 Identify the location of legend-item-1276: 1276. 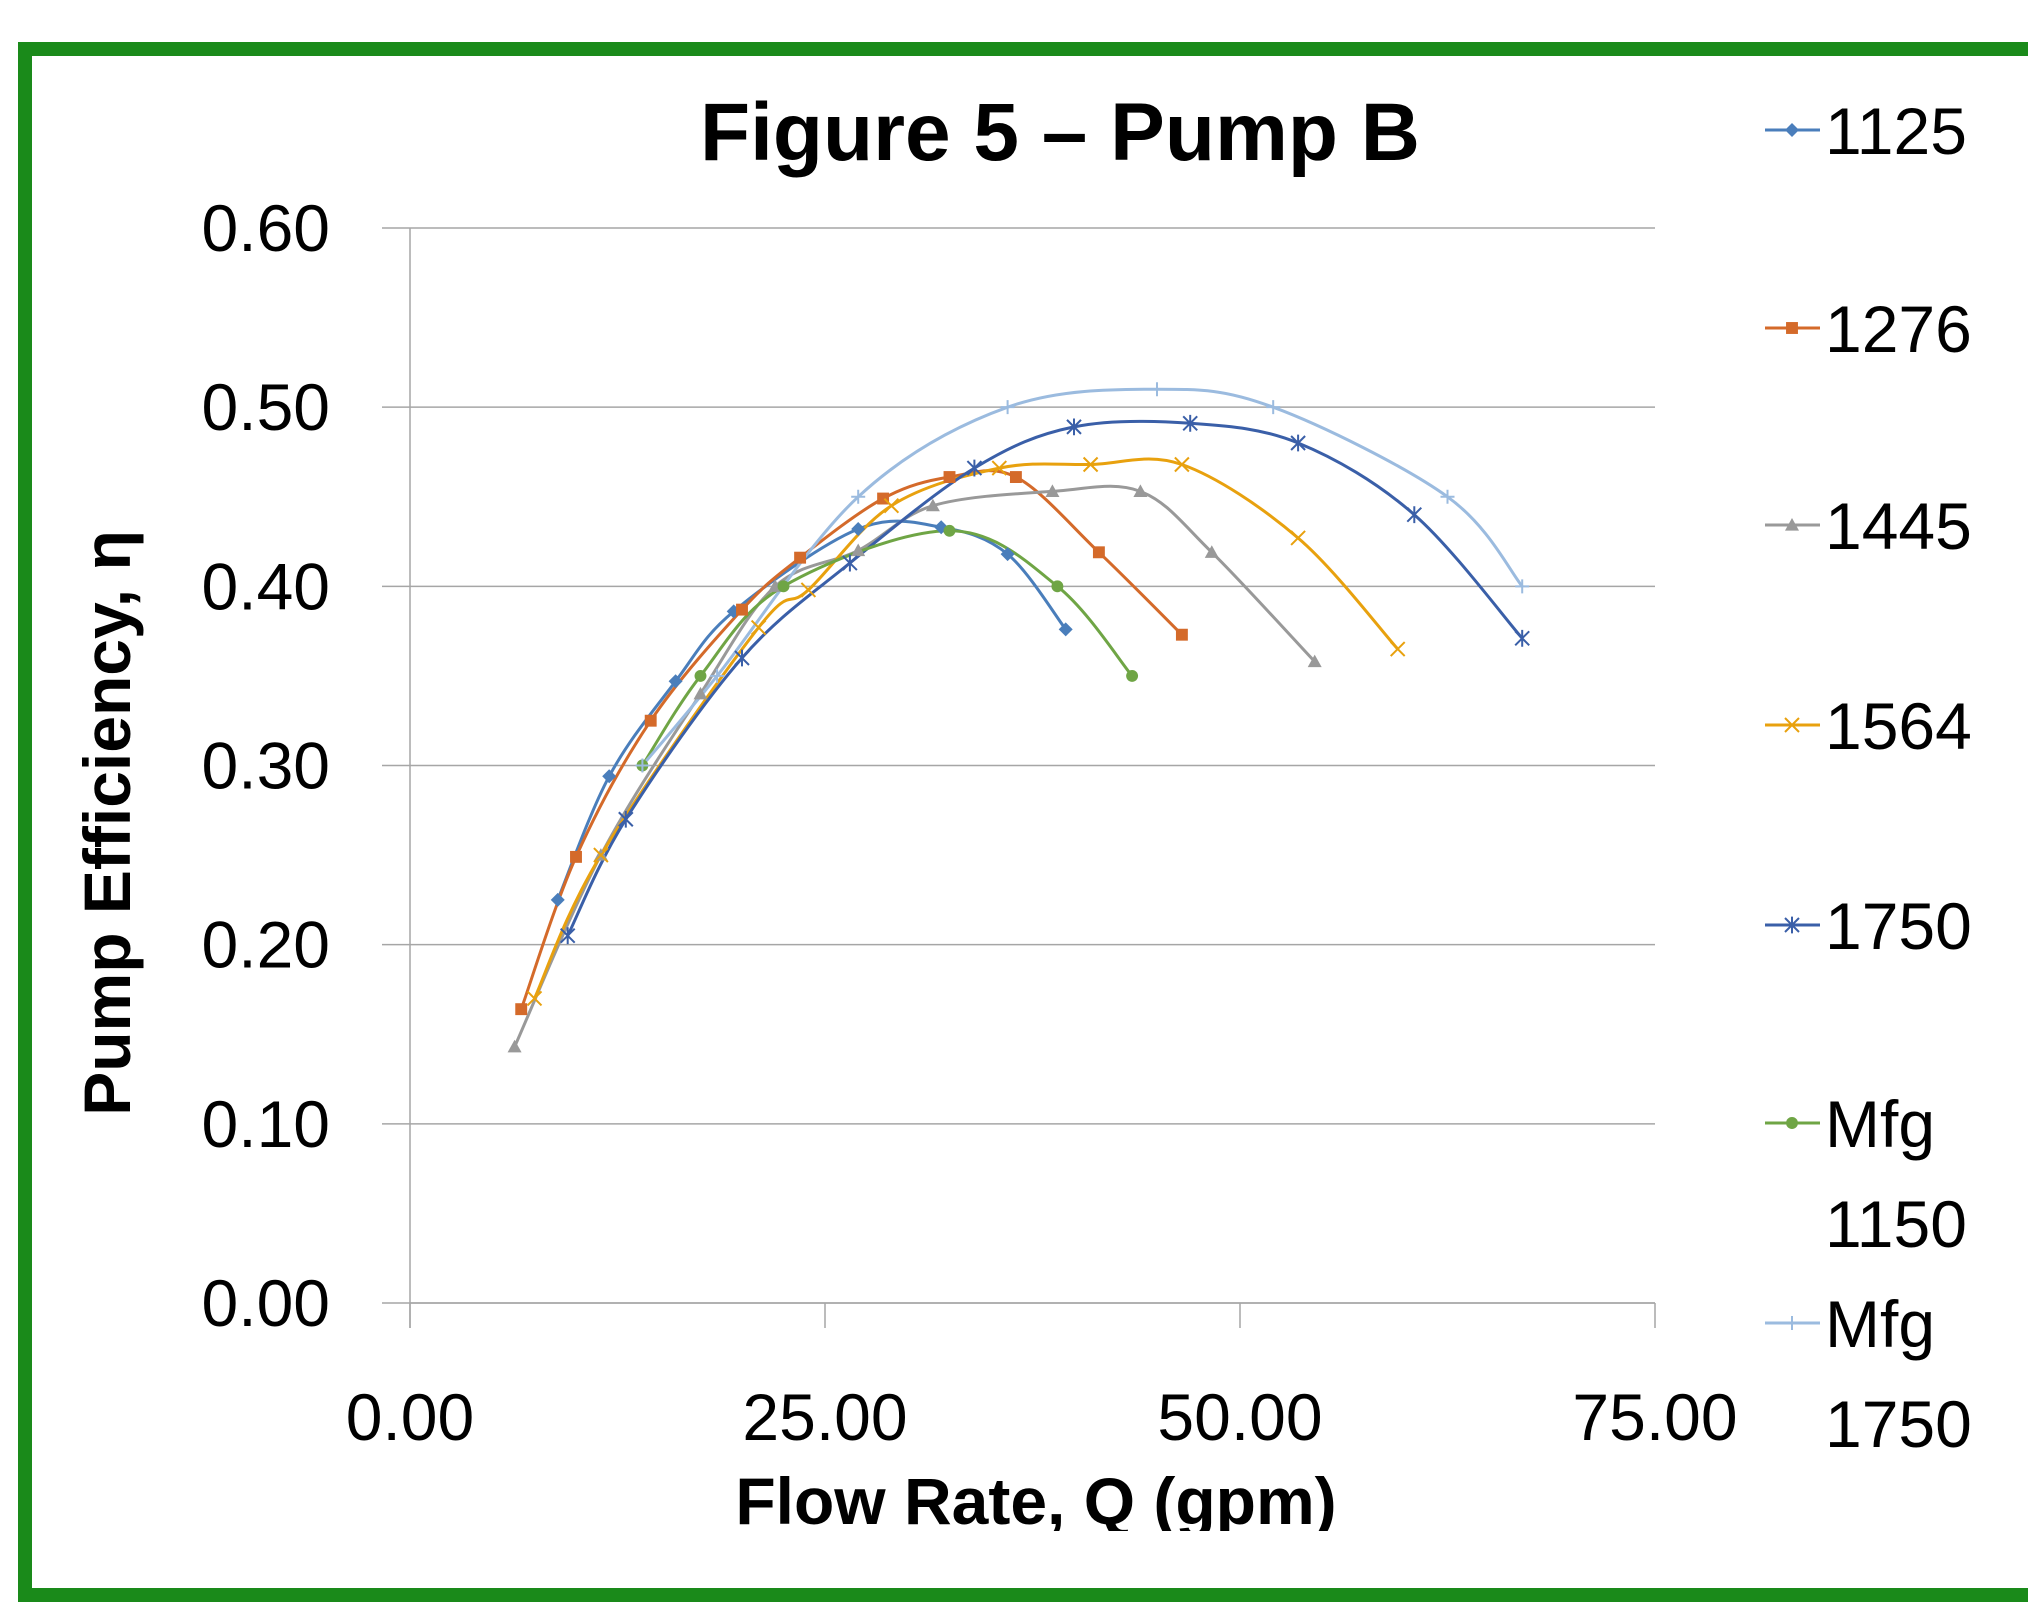
(1868, 329).